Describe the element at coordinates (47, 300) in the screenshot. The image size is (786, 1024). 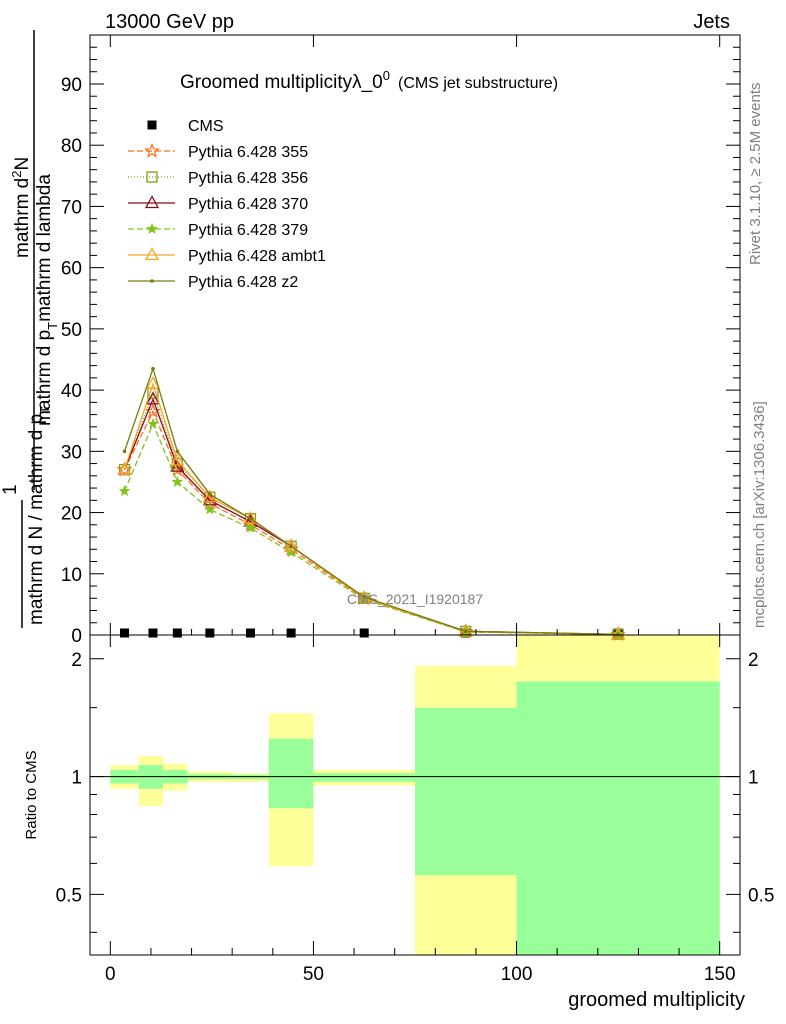
I see `y-label-denominator: mathrm d pTmathrm d lambda` at that location.